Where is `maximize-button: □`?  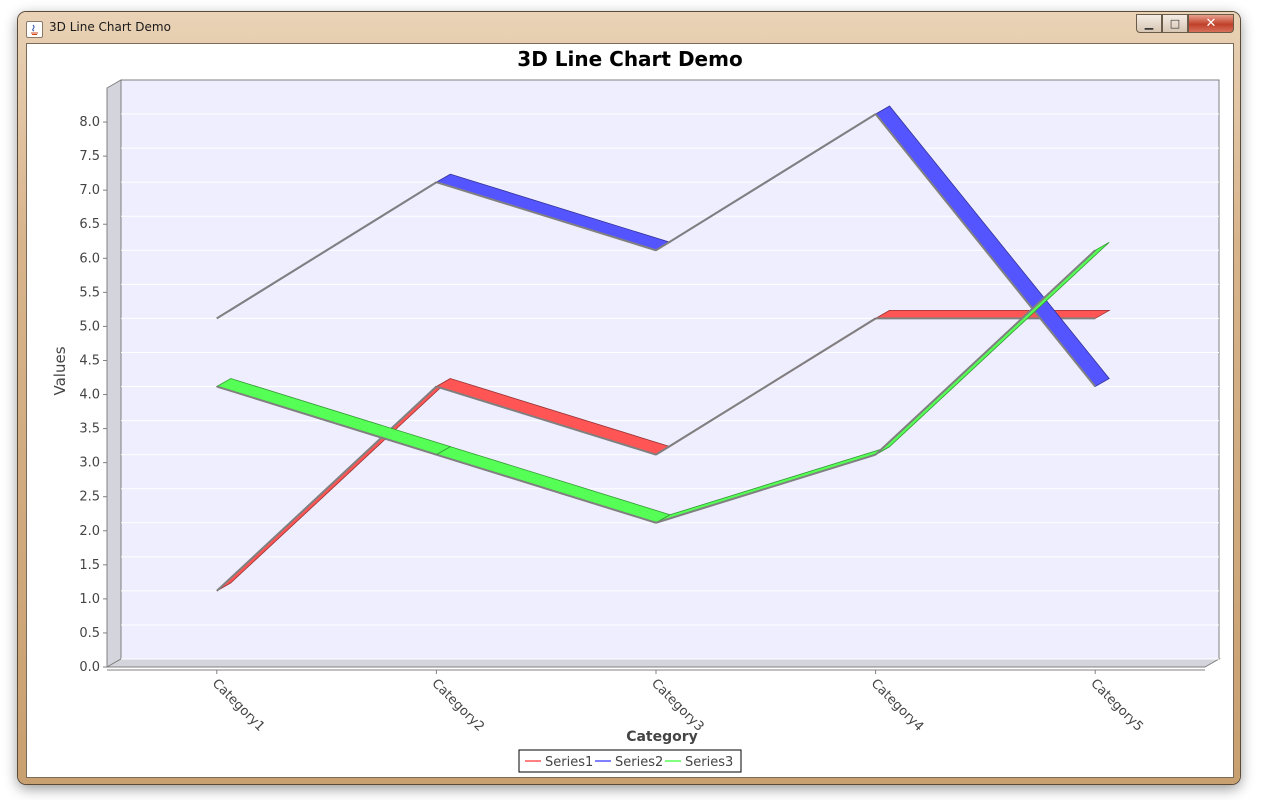
maximize-button: □ is located at coordinates (1175, 23).